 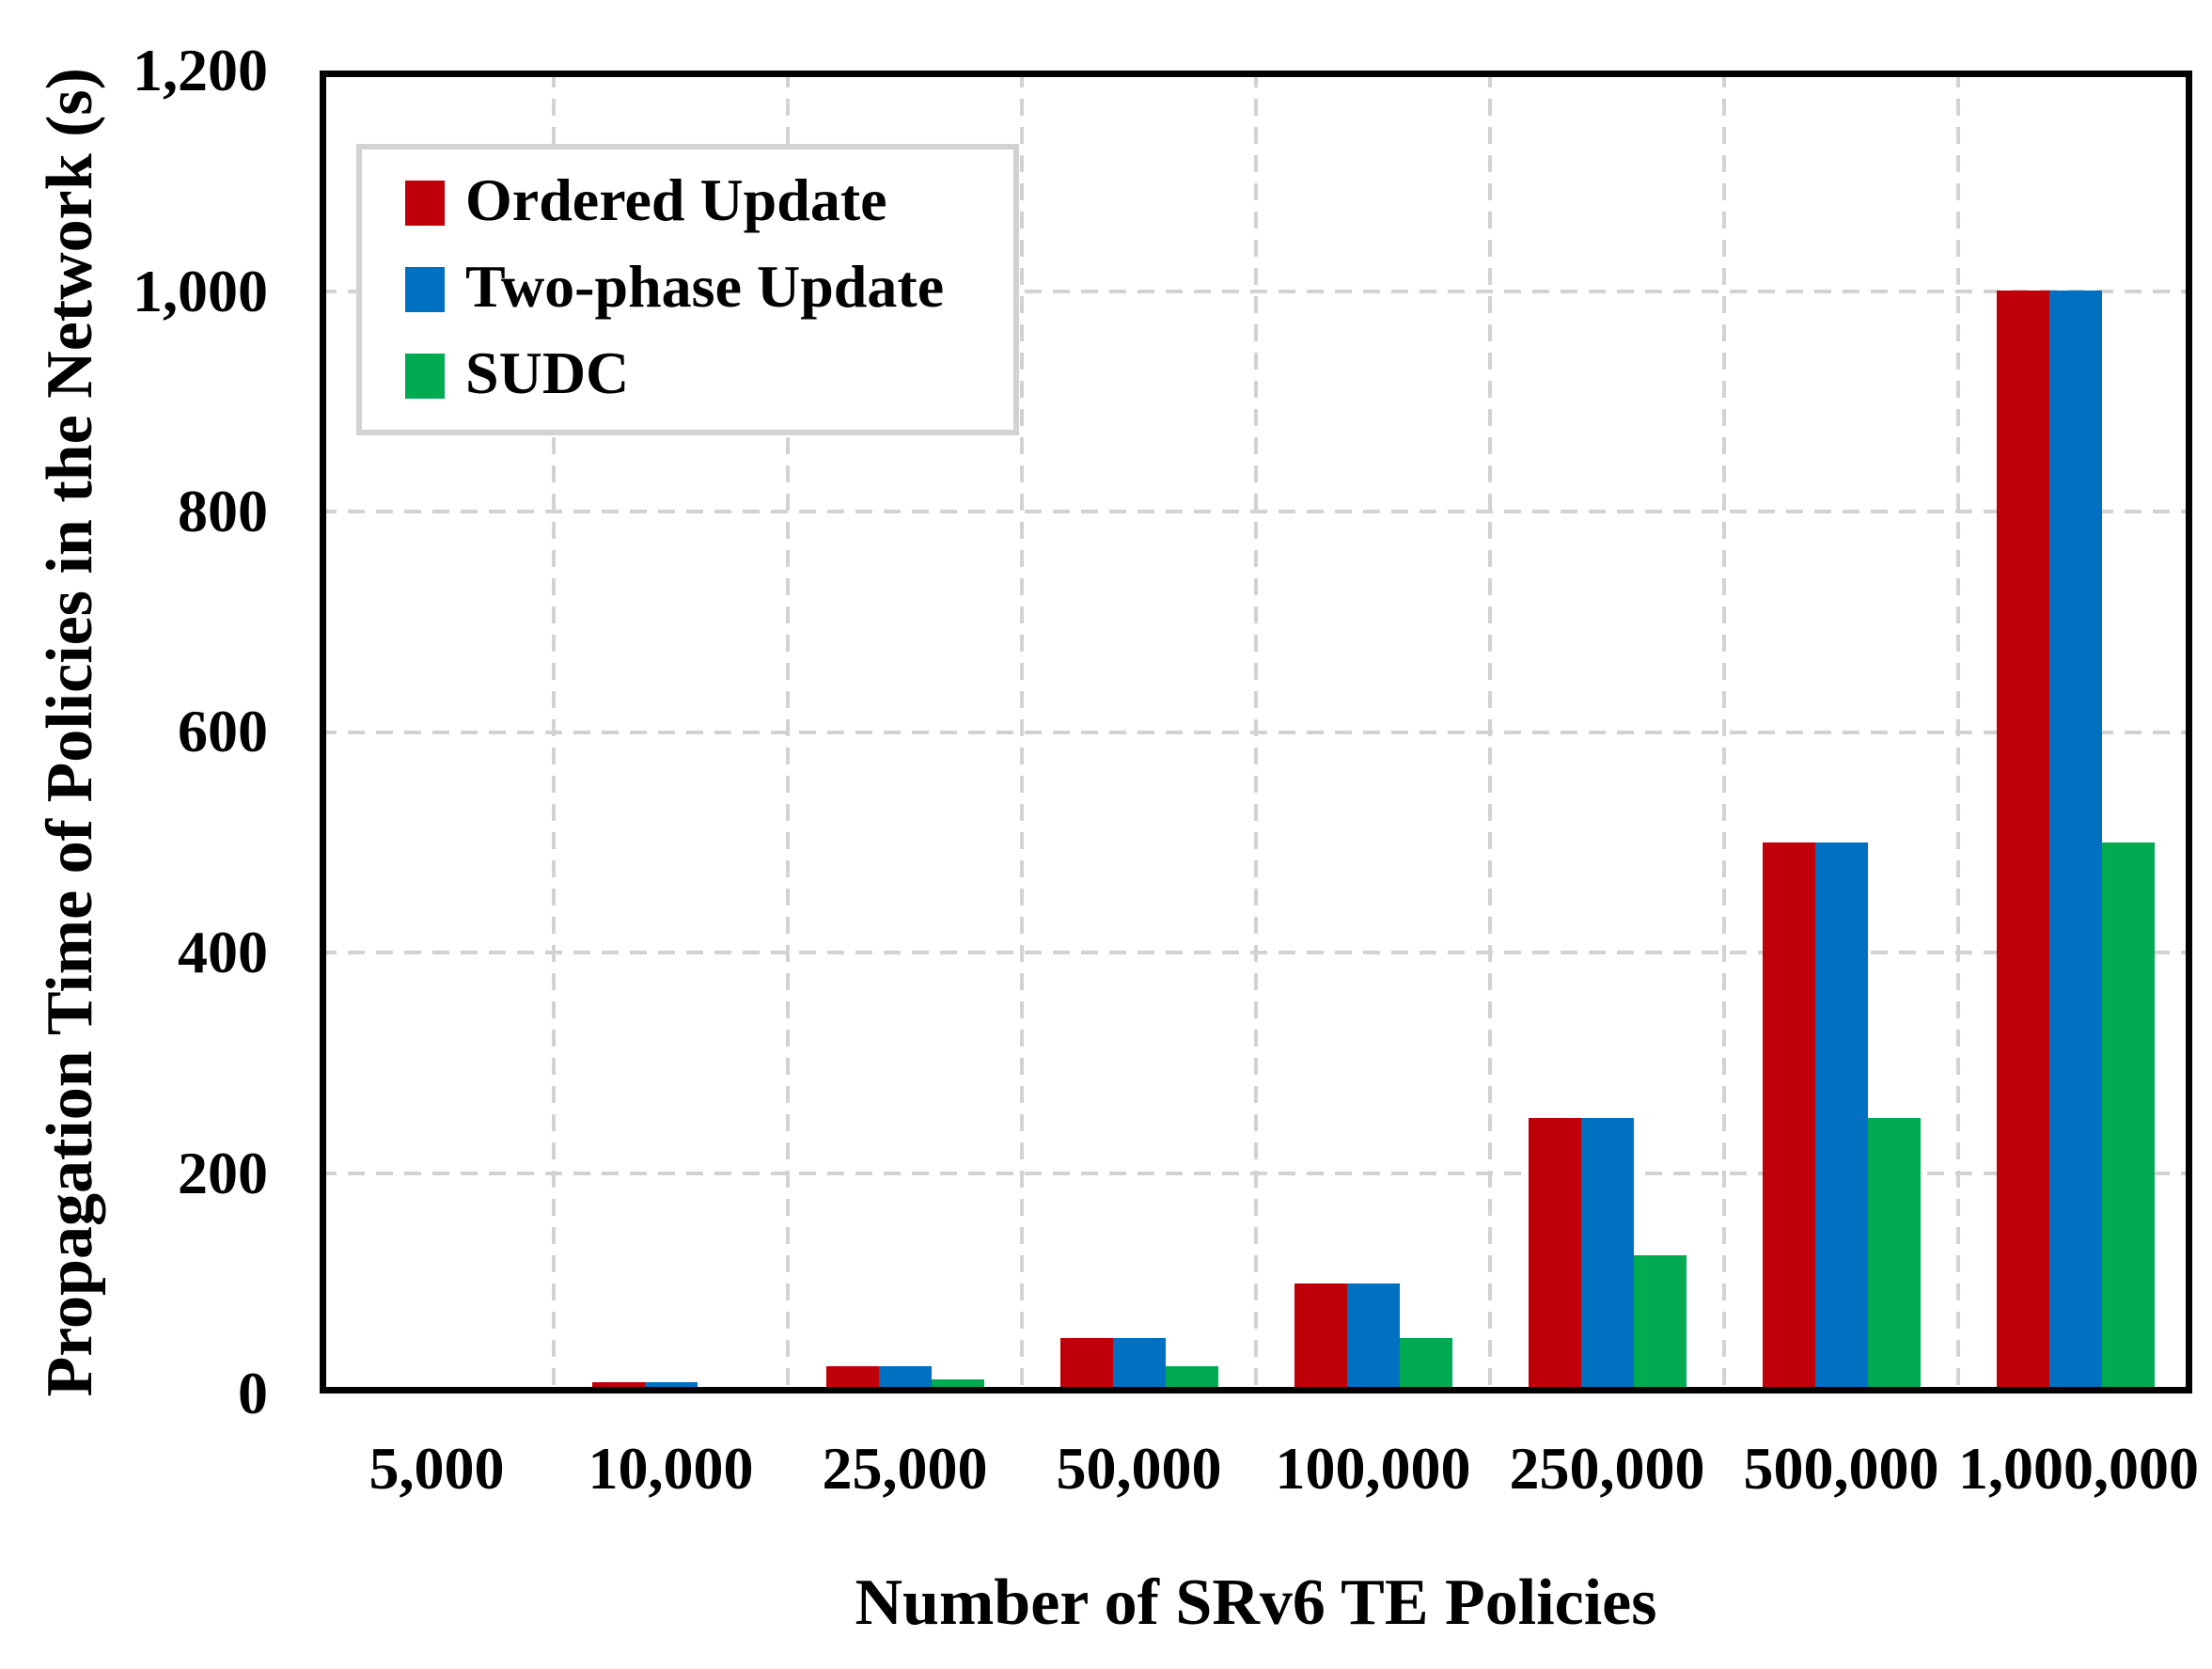 I want to click on legend: Ordered Update Two-phase Update SUDC, so click(x=687, y=289).